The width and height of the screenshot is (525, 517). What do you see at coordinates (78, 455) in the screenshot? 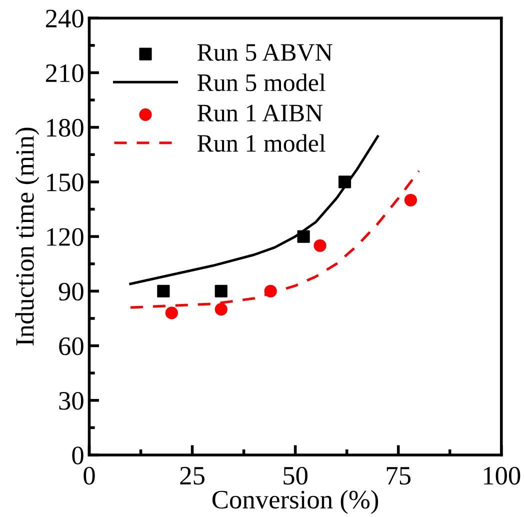
I see `y-tick-label: 0` at bounding box center [78, 455].